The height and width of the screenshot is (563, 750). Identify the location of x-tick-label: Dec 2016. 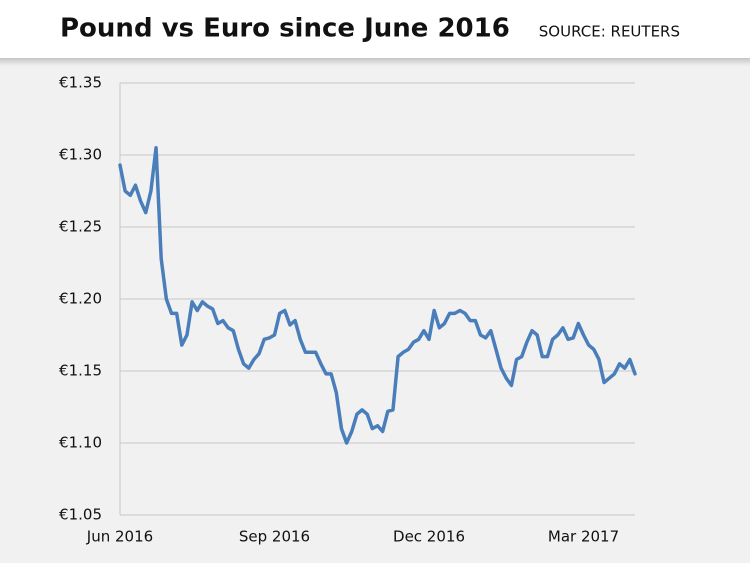
(429, 537).